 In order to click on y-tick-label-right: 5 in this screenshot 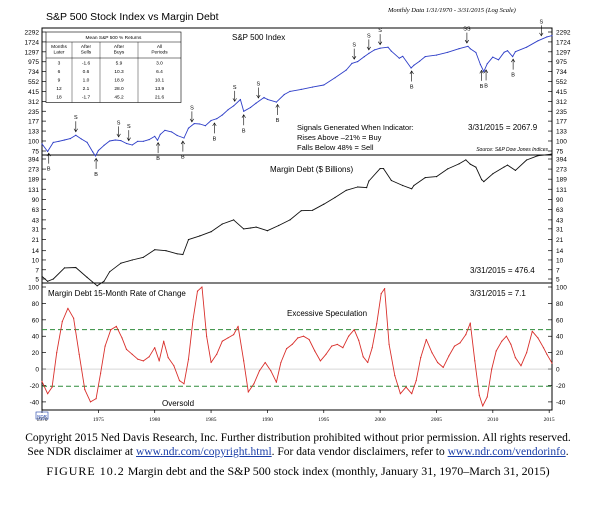, I will do `click(558, 280)`.